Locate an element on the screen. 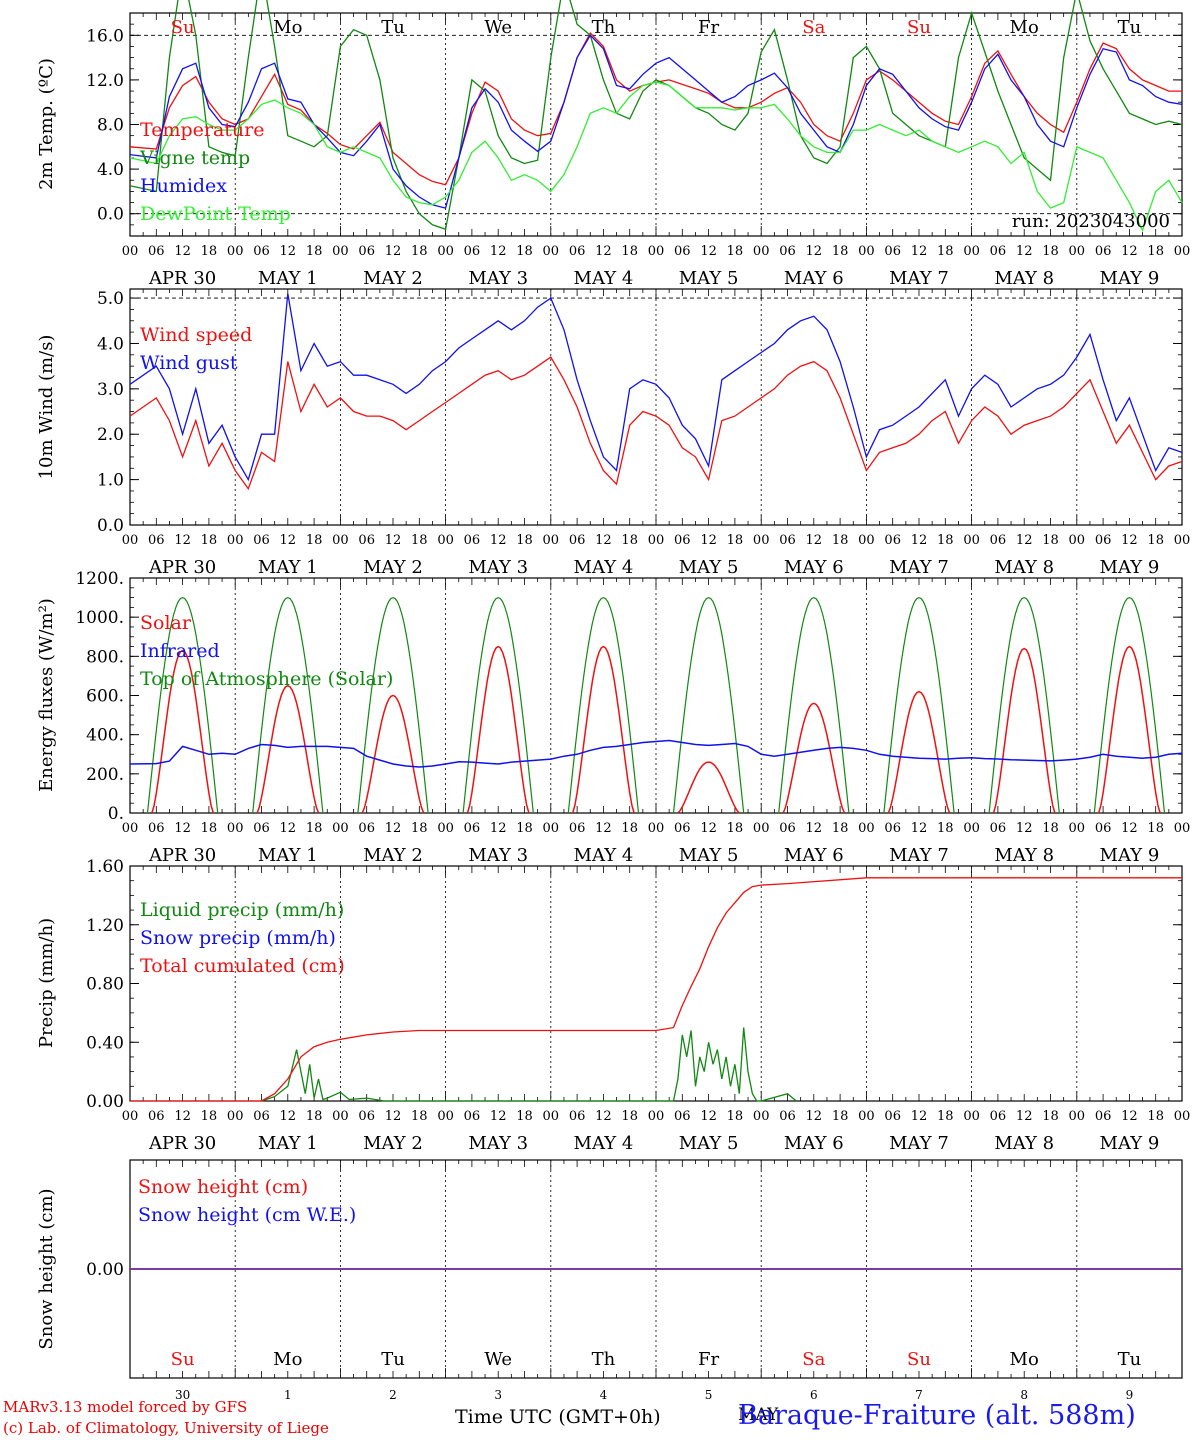 Image resolution: width=1194 pixels, height=1440 pixels. date-label: MAY 8 is located at coordinates (1024, 567).